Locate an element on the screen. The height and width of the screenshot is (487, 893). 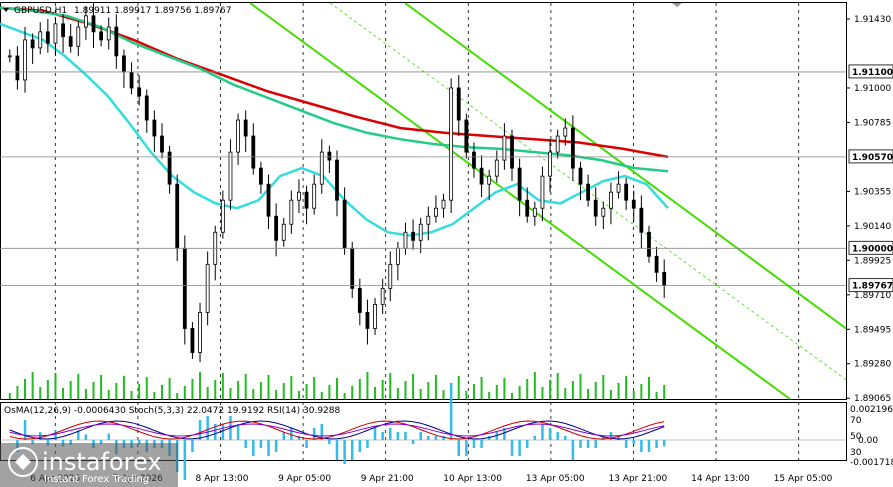
time-tick-label: 15 Apr 05:00 is located at coordinates (803, 479).